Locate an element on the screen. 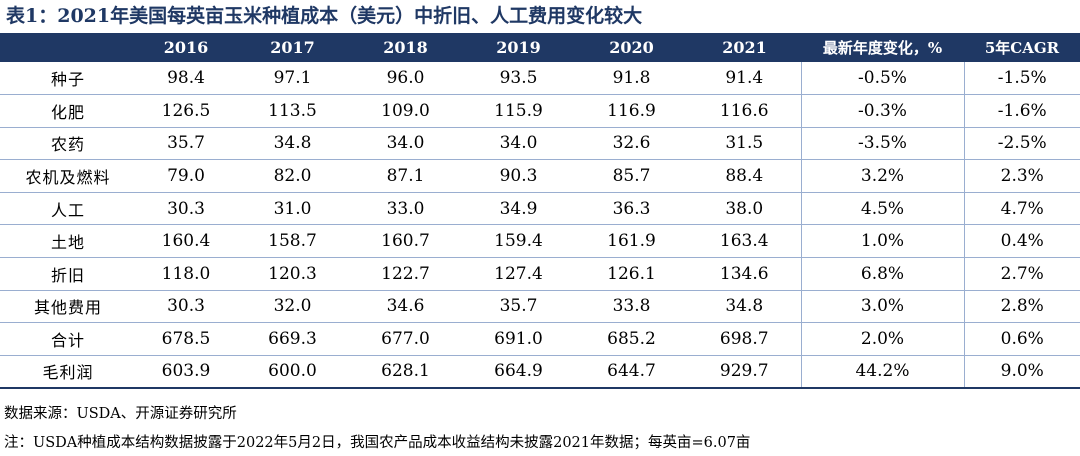  table-row: 折旧 118.0 120.3 122.7 127.4 126.1 134.6 6.8% 2.7% is located at coordinates (540, 274).